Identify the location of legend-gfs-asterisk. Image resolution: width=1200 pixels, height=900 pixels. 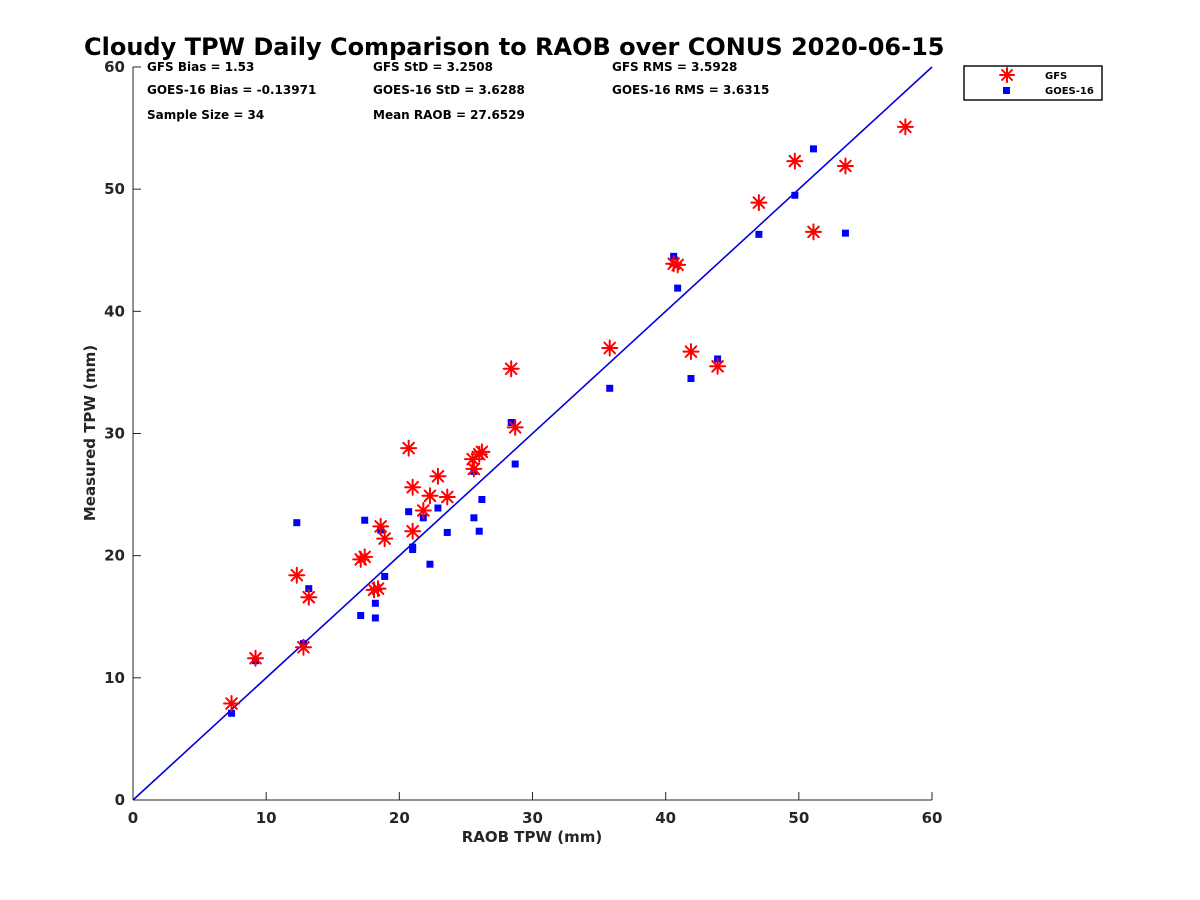
(1007, 75).